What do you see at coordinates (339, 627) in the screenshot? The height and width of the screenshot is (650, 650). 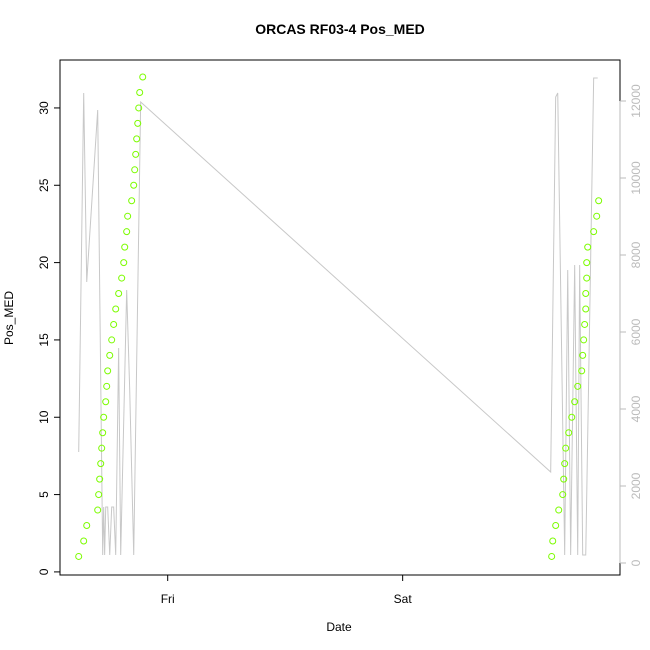 I see `x-axis-label: Date` at bounding box center [339, 627].